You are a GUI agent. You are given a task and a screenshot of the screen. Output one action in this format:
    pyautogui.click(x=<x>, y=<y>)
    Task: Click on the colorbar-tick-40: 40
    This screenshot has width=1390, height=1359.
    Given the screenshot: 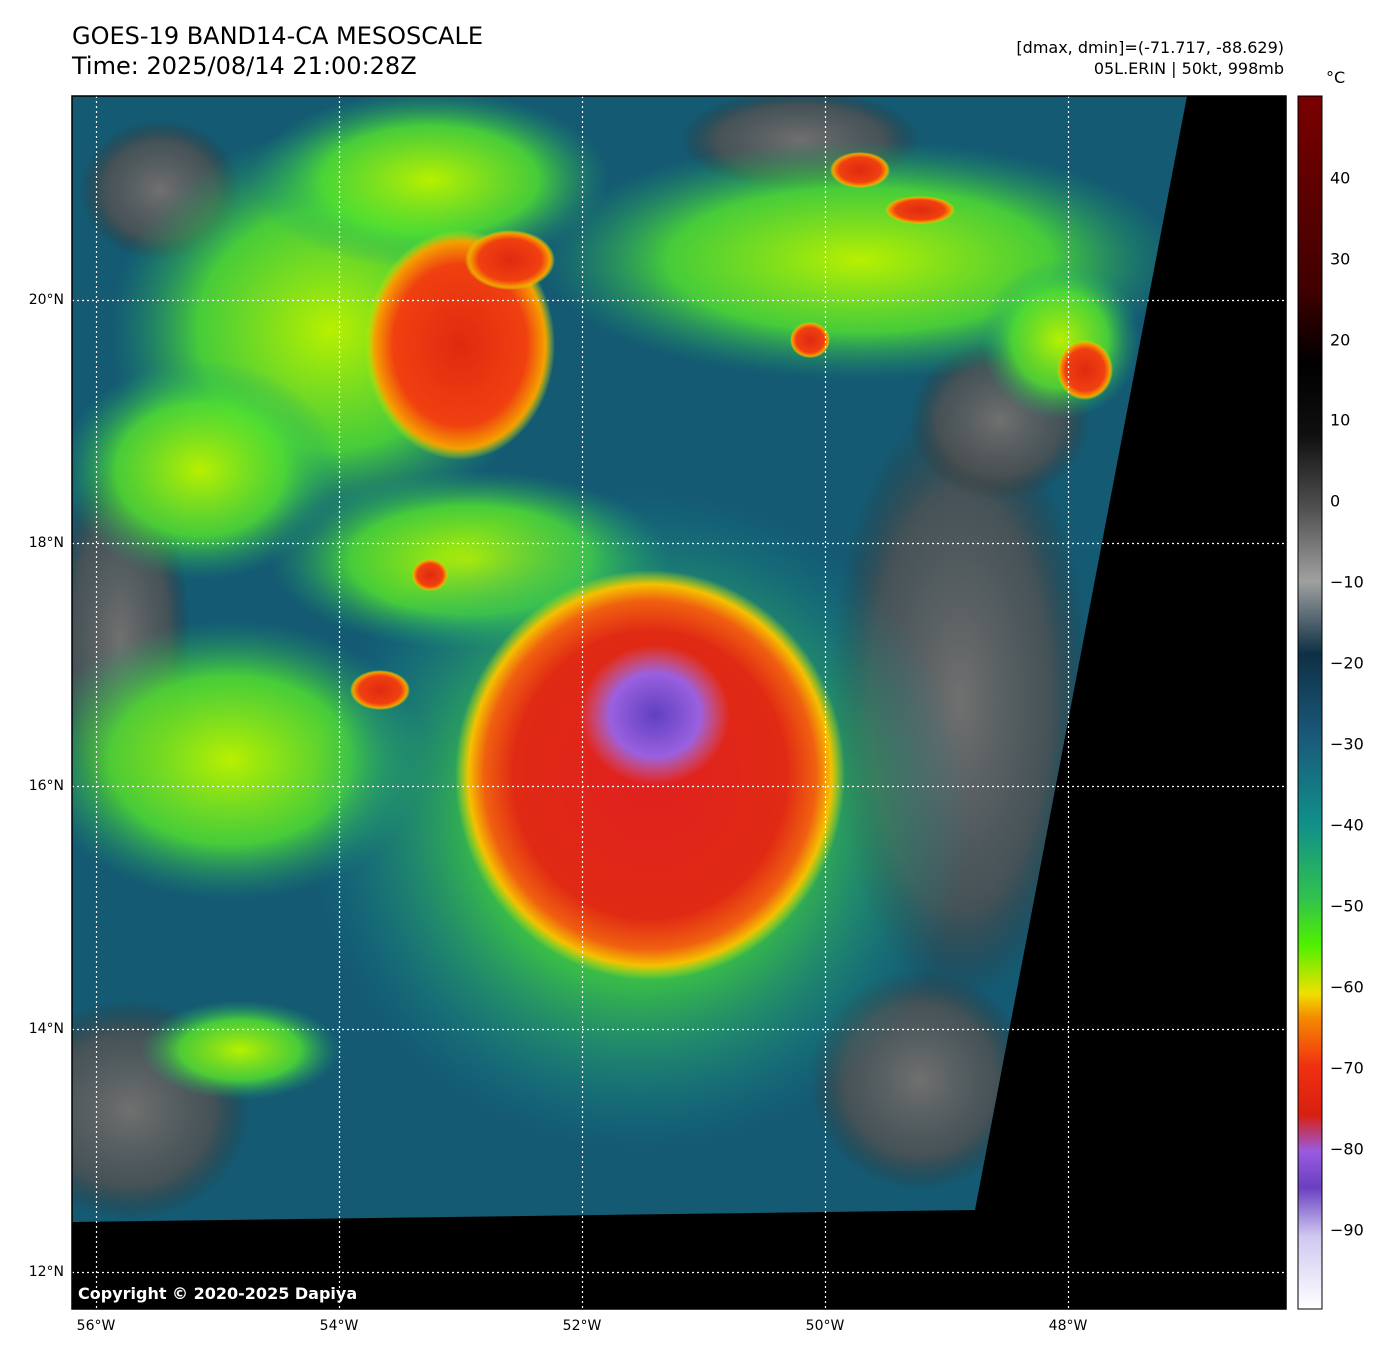 What is the action you would take?
    pyautogui.click(x=1340, y=178)
    